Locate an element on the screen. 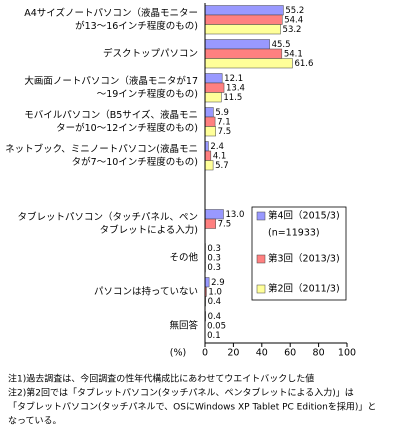 The height and width of the screenshot is (429, 413). category-label: タブレットによる入力) is located at coordinates (149, 230).